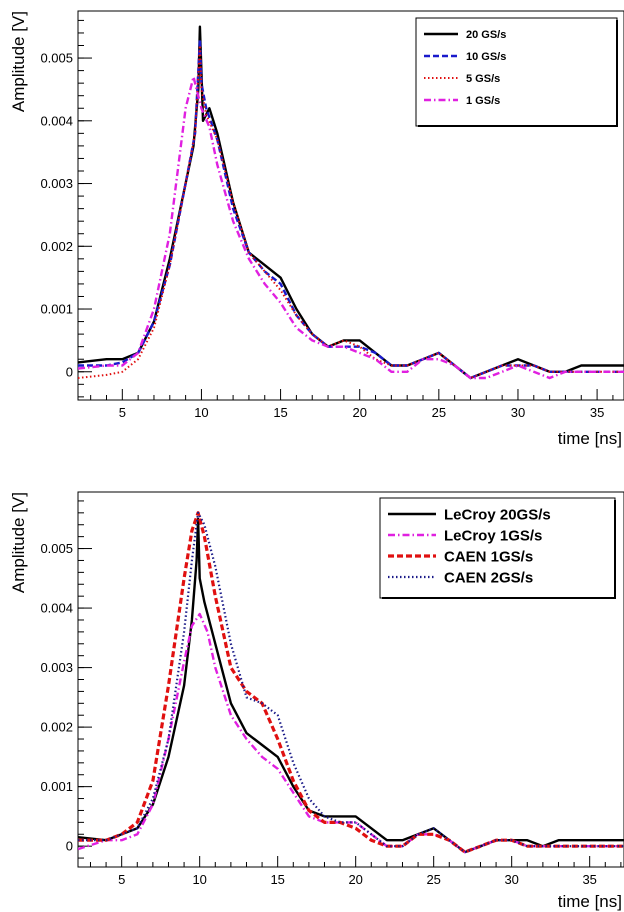 Image resolution: width=624 pixels, height=912 pixels. What do you see at coordinates (488, 557) in the screenshot?
I see `legend-label: CAEN 1GS/s` at bounding box center [488, 557].